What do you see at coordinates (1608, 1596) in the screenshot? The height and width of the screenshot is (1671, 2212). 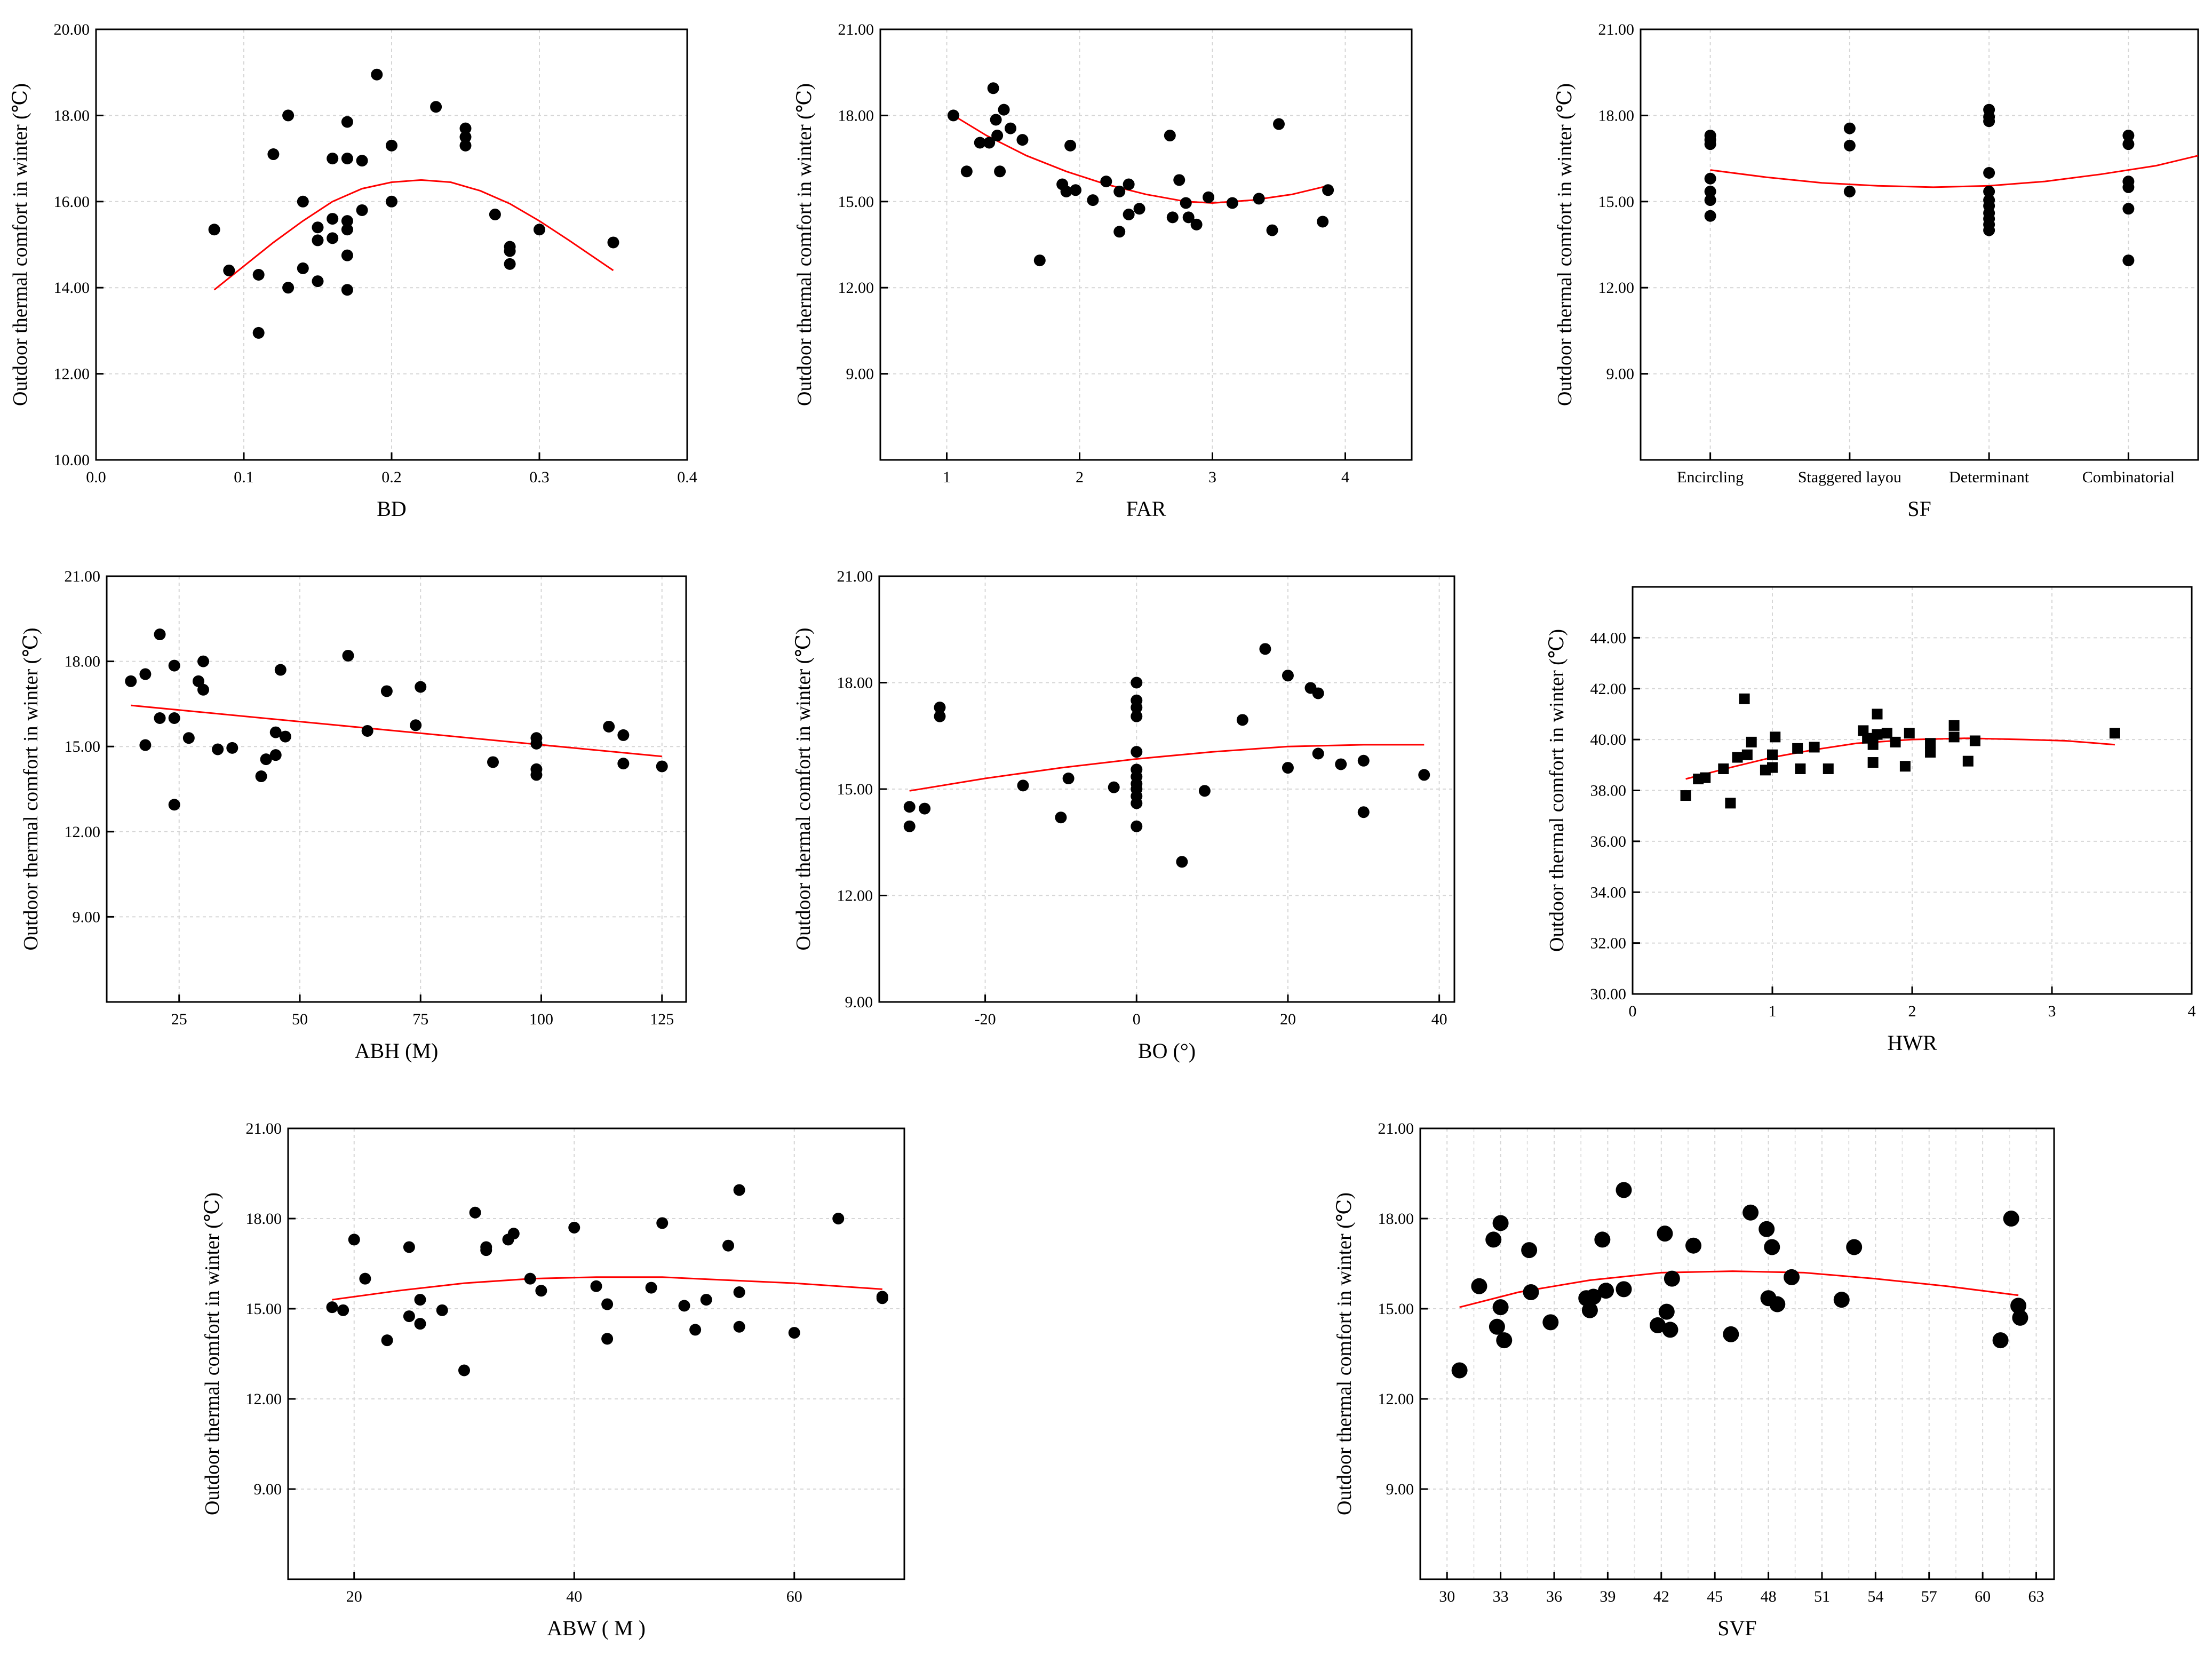 I see `x-tick-label: 39` at bounding box center [1608, 1596].